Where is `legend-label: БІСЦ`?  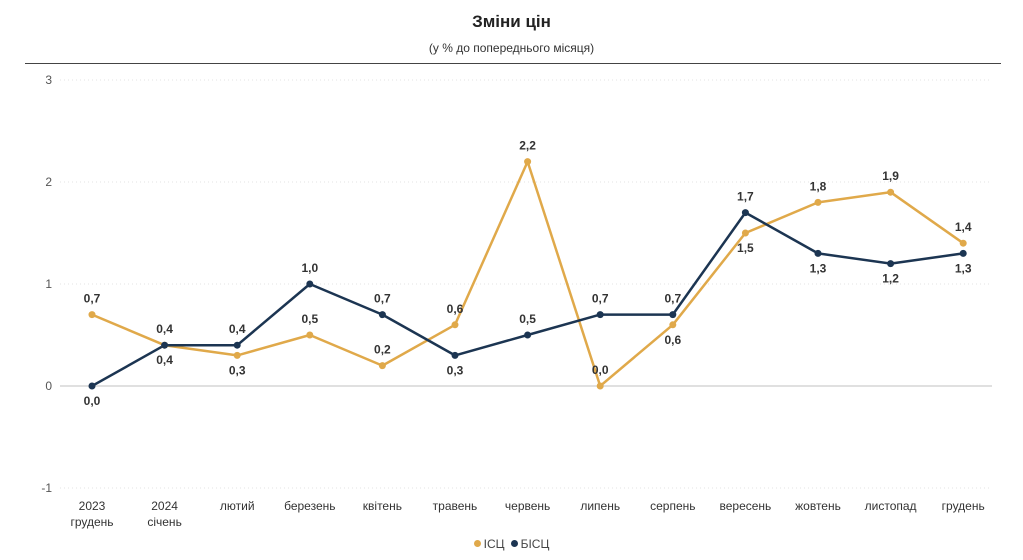
legend-label: БІСЦ is located at coordinates (535, 543).